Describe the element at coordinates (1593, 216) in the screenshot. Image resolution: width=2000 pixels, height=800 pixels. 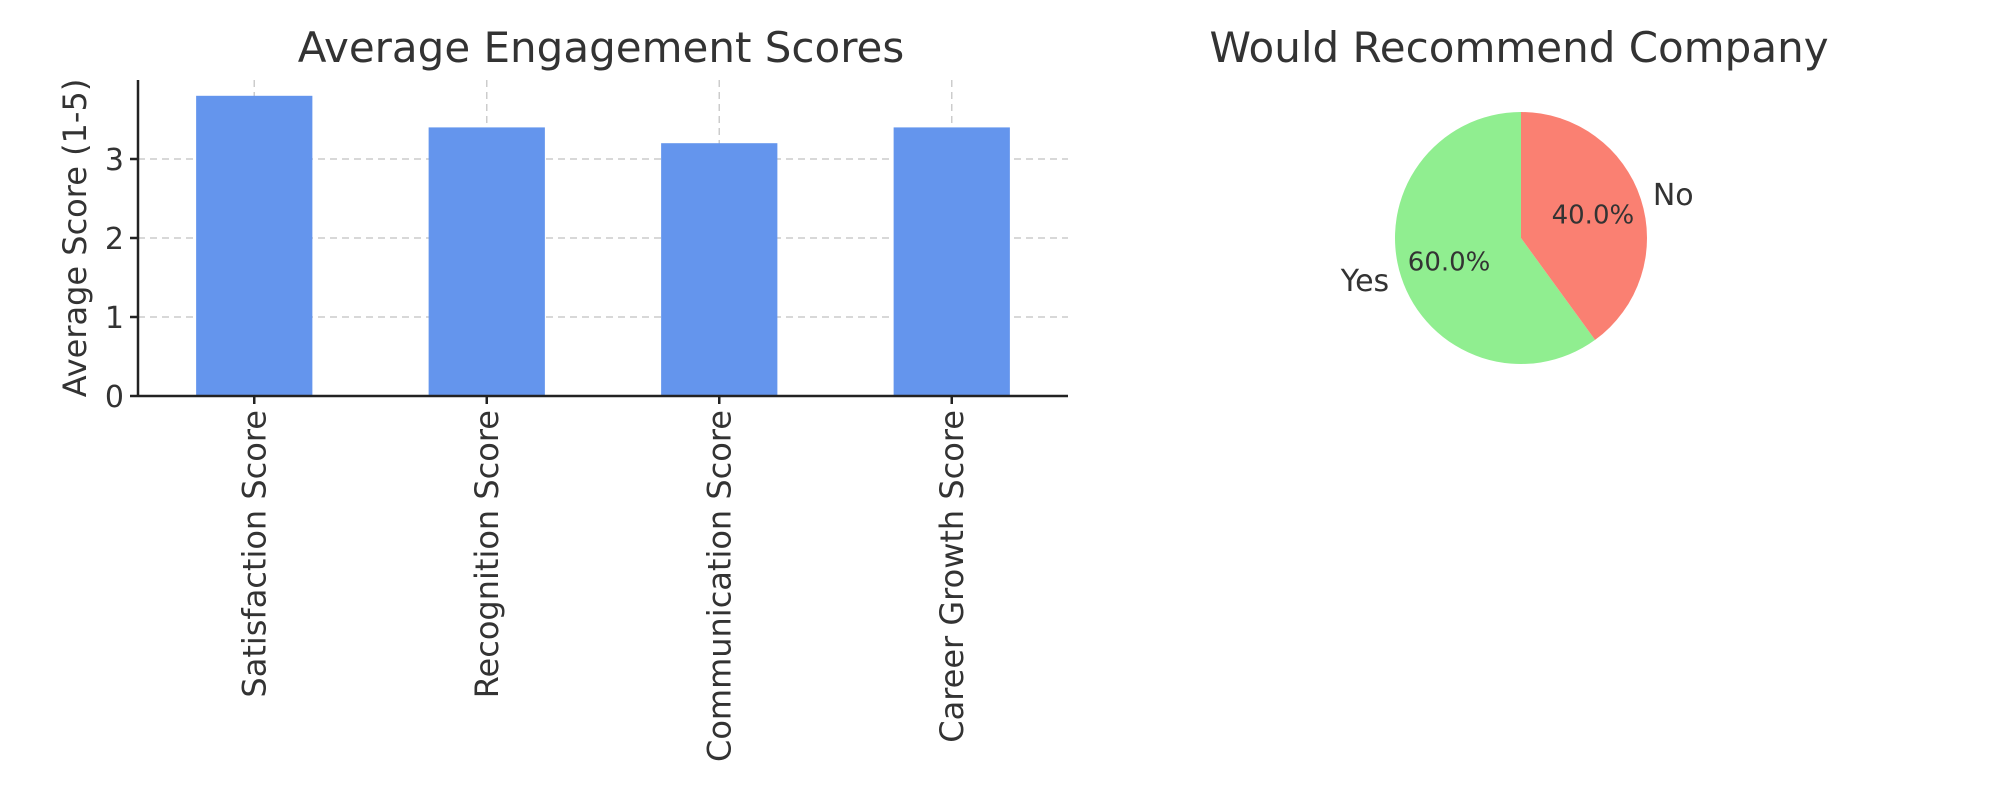
I see `pie-pct-label: 40.0%` at that location.